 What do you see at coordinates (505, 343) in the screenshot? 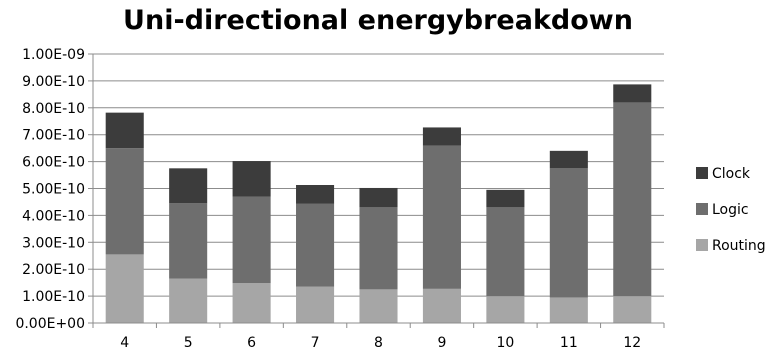
I see `x-tick-label: 10` at bounding box center [505, 343].